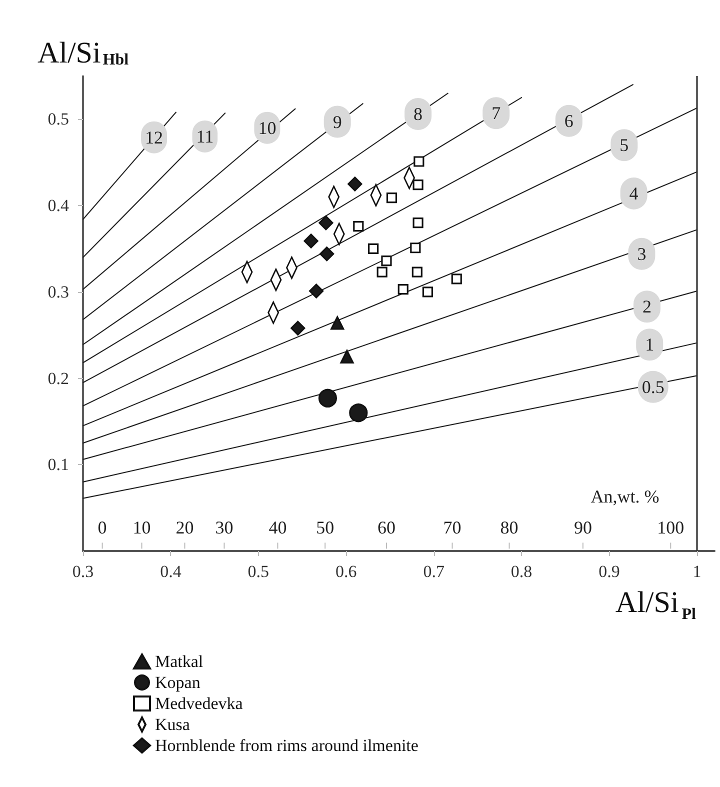  Describe the element at coordinates (569, 120) in the screenshot. I see `annotation: 6` at that location.